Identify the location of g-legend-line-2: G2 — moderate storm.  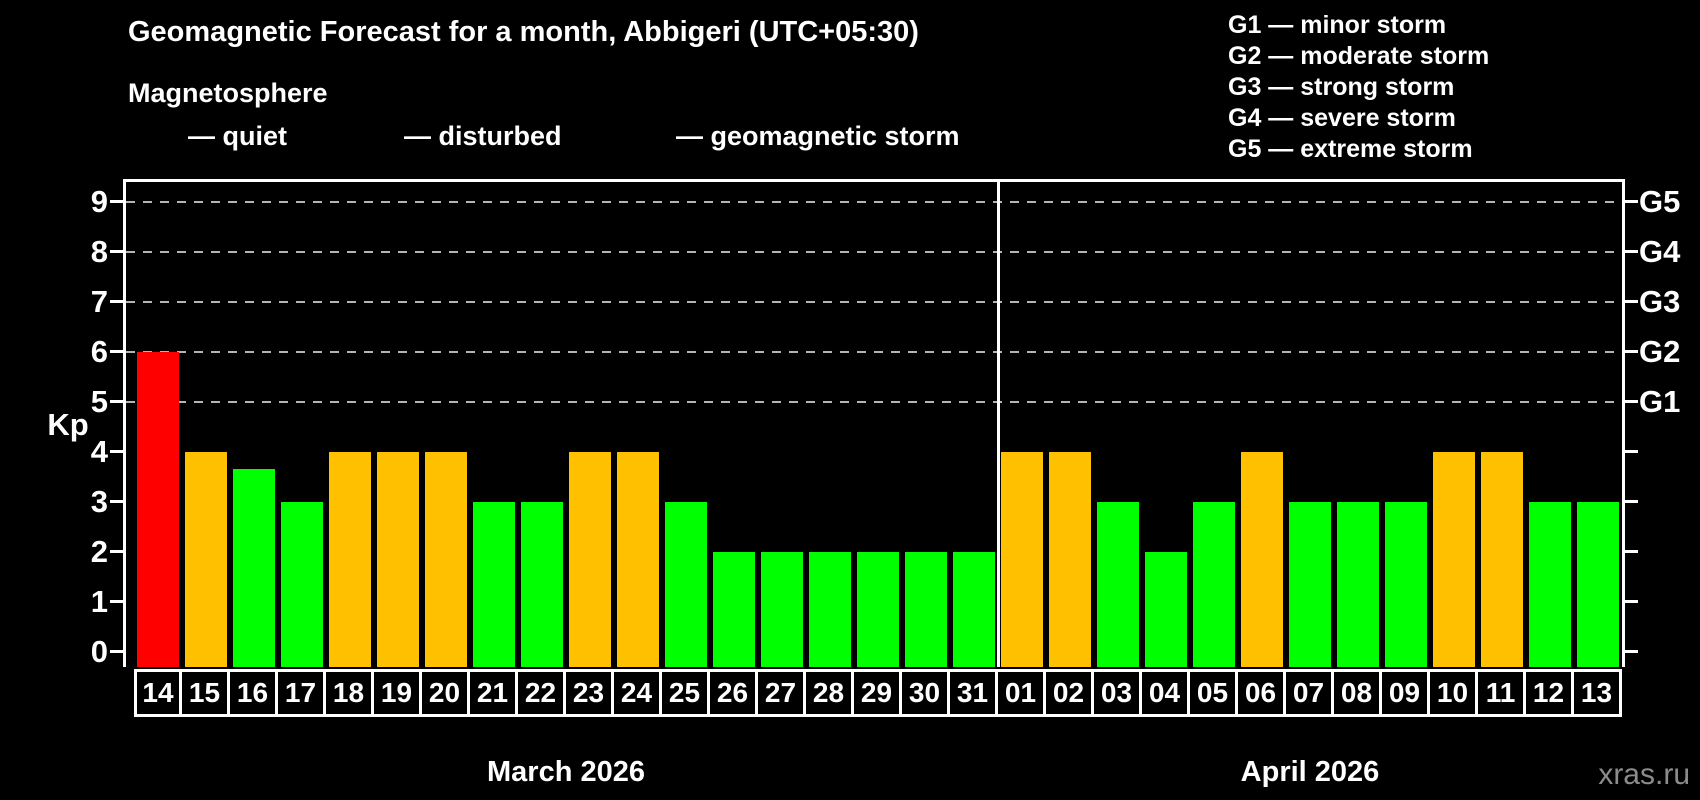
(1359, 56).